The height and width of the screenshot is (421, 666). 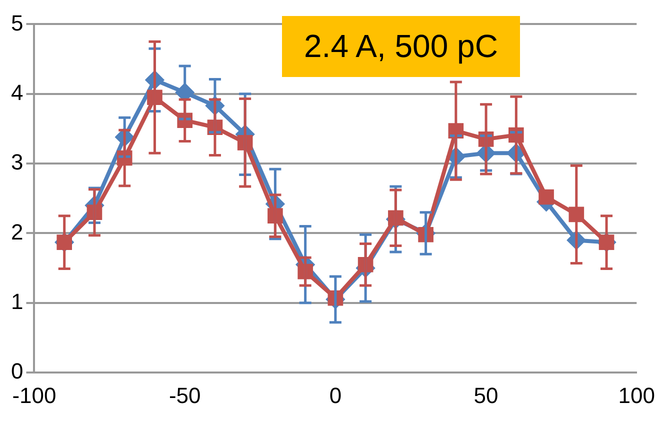 What do you see at coordinates (401, 46) in the screenshot?
I see `annotation: 2.4 A, 500 pC` at bounding box center [401, 46].